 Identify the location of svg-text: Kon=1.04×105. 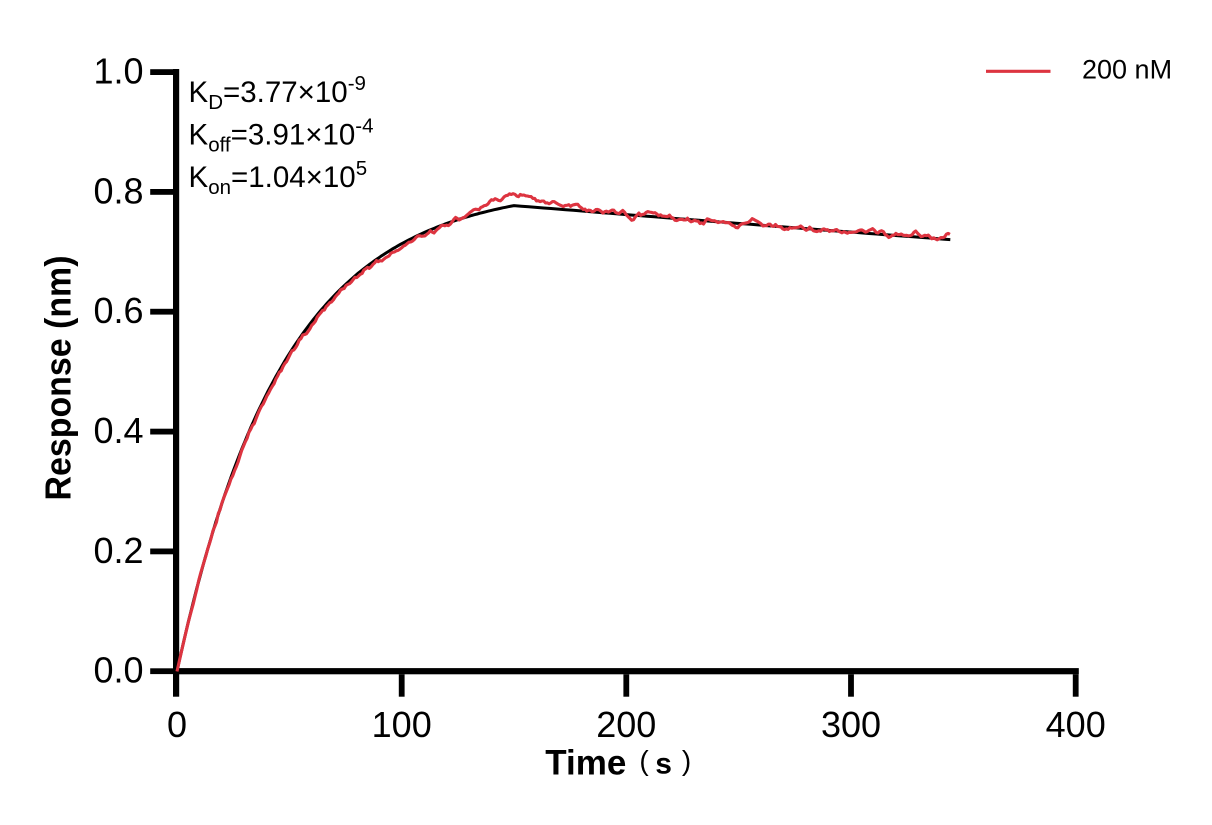
(278, 178).